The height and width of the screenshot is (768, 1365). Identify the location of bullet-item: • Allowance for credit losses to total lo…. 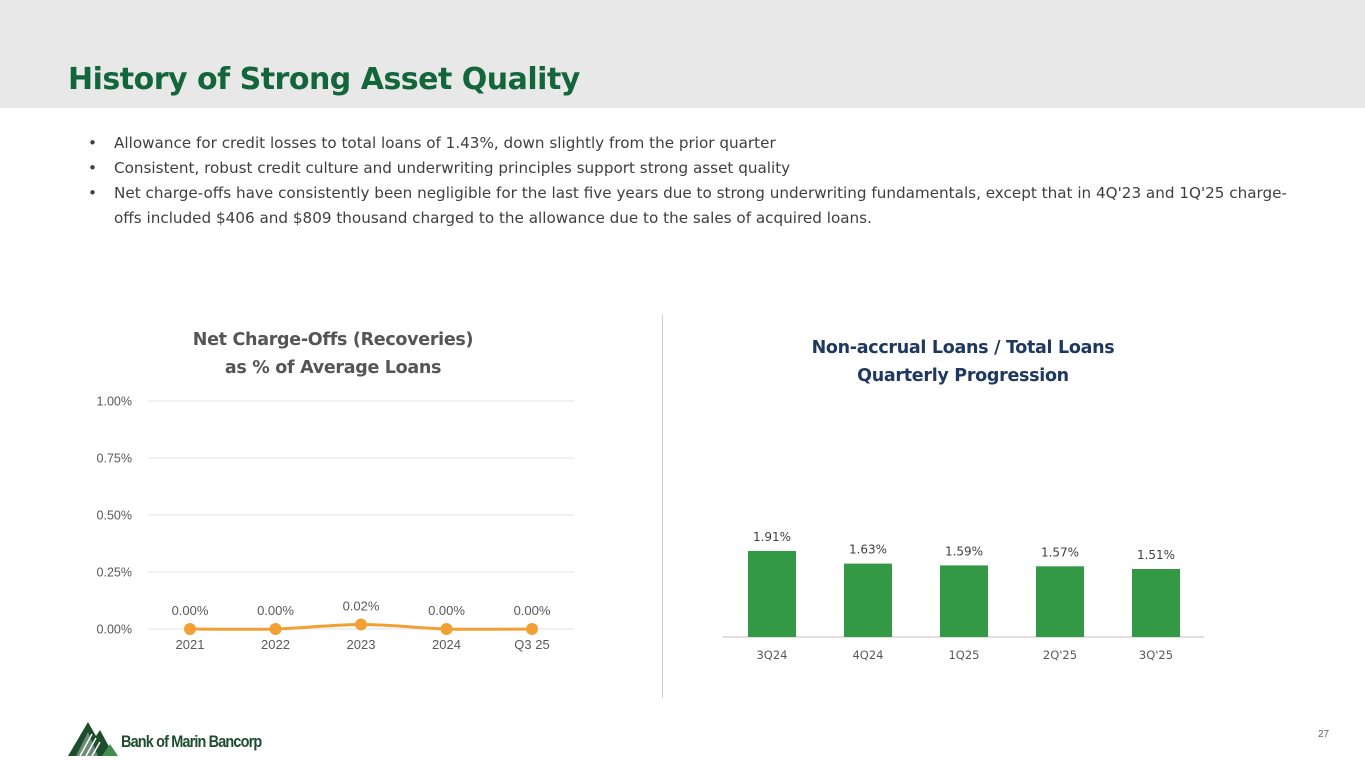
(688, 143).